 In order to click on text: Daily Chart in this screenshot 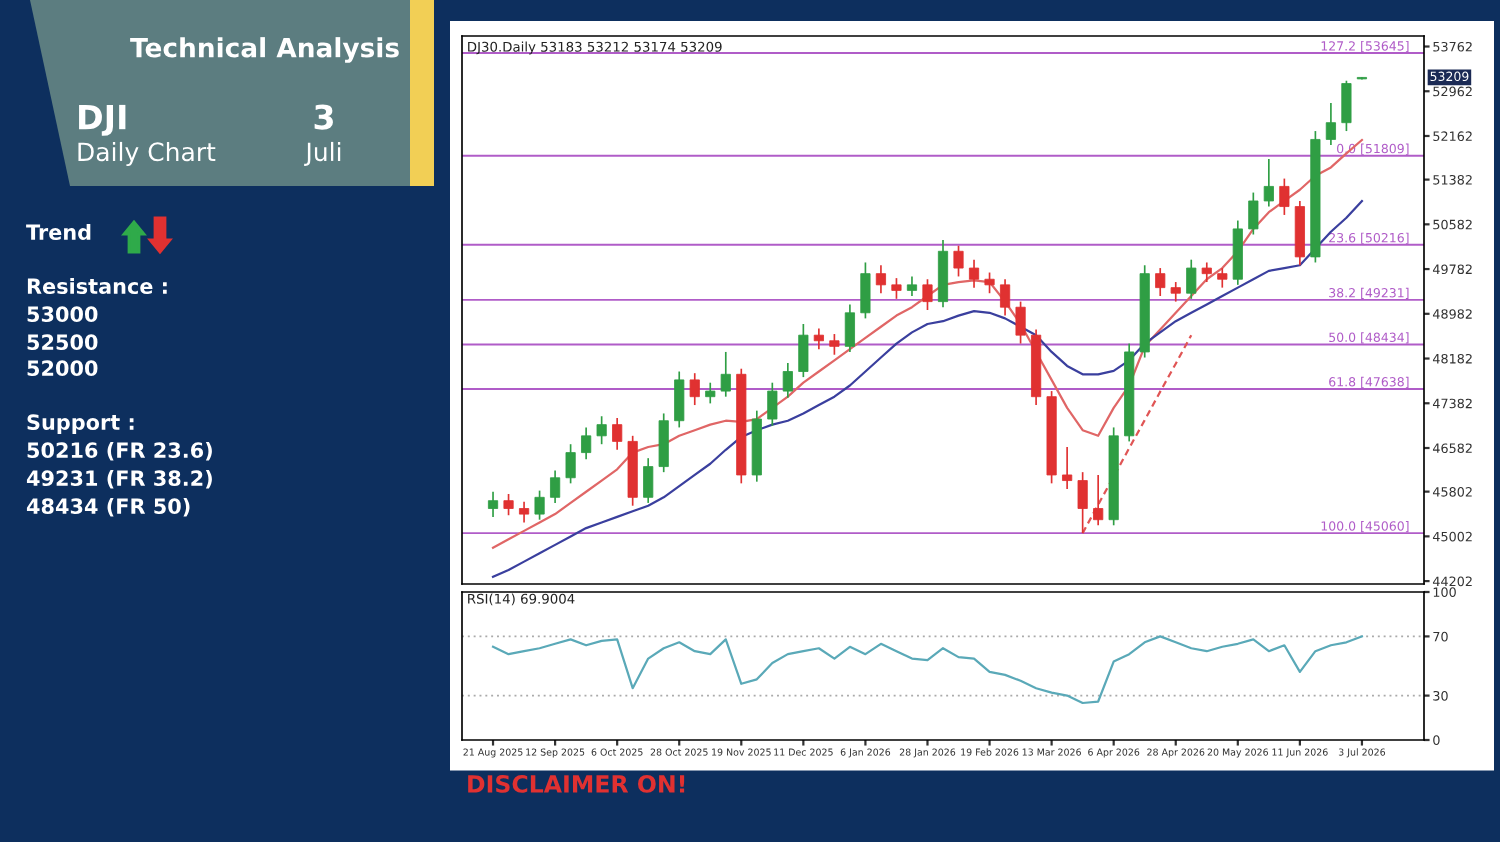, I will do `click(147, 154)`.